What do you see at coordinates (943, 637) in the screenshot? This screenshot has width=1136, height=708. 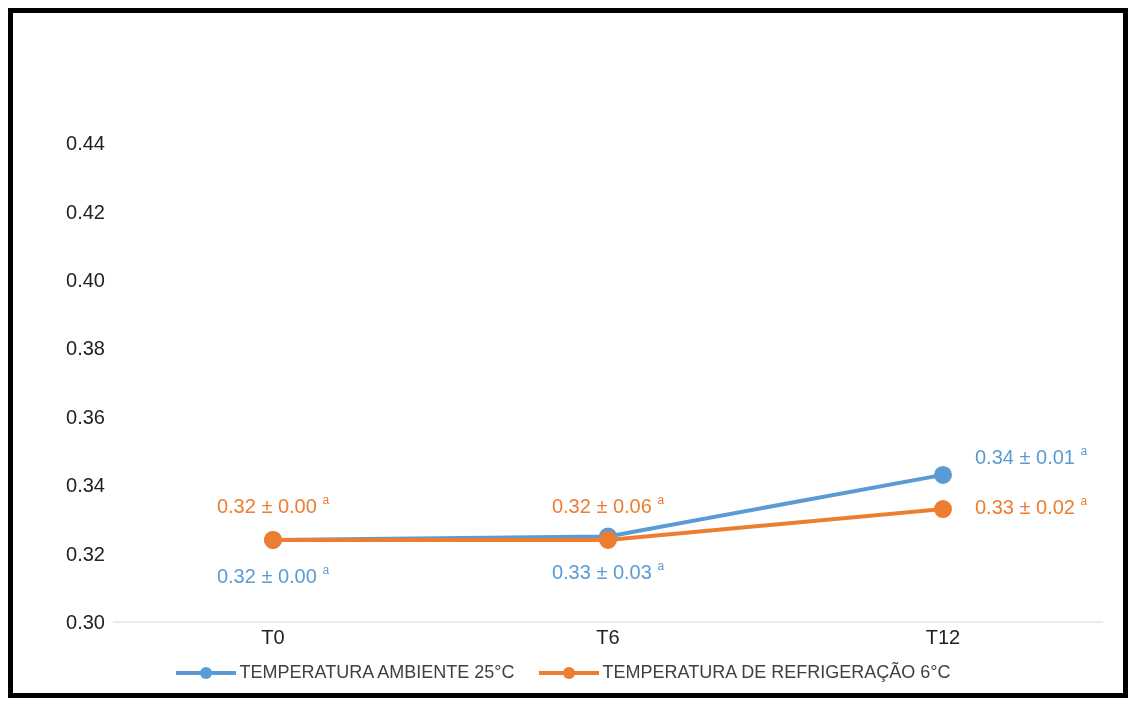 I see `x-tick-label: T12` at bounding box center [943, 637].